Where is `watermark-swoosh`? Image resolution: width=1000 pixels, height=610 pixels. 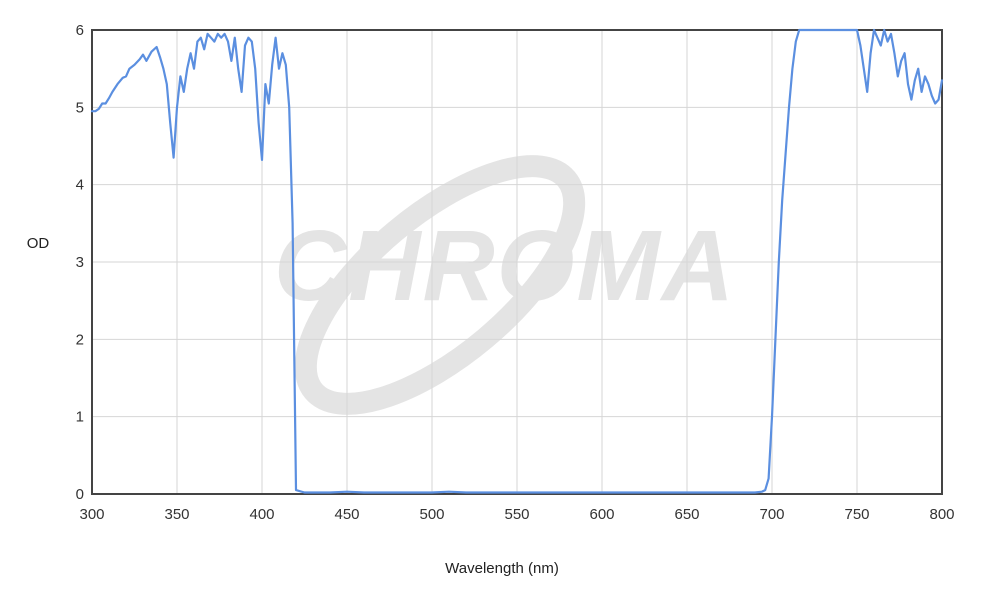
watermark-swoosh is located at coordinates (440, 285).